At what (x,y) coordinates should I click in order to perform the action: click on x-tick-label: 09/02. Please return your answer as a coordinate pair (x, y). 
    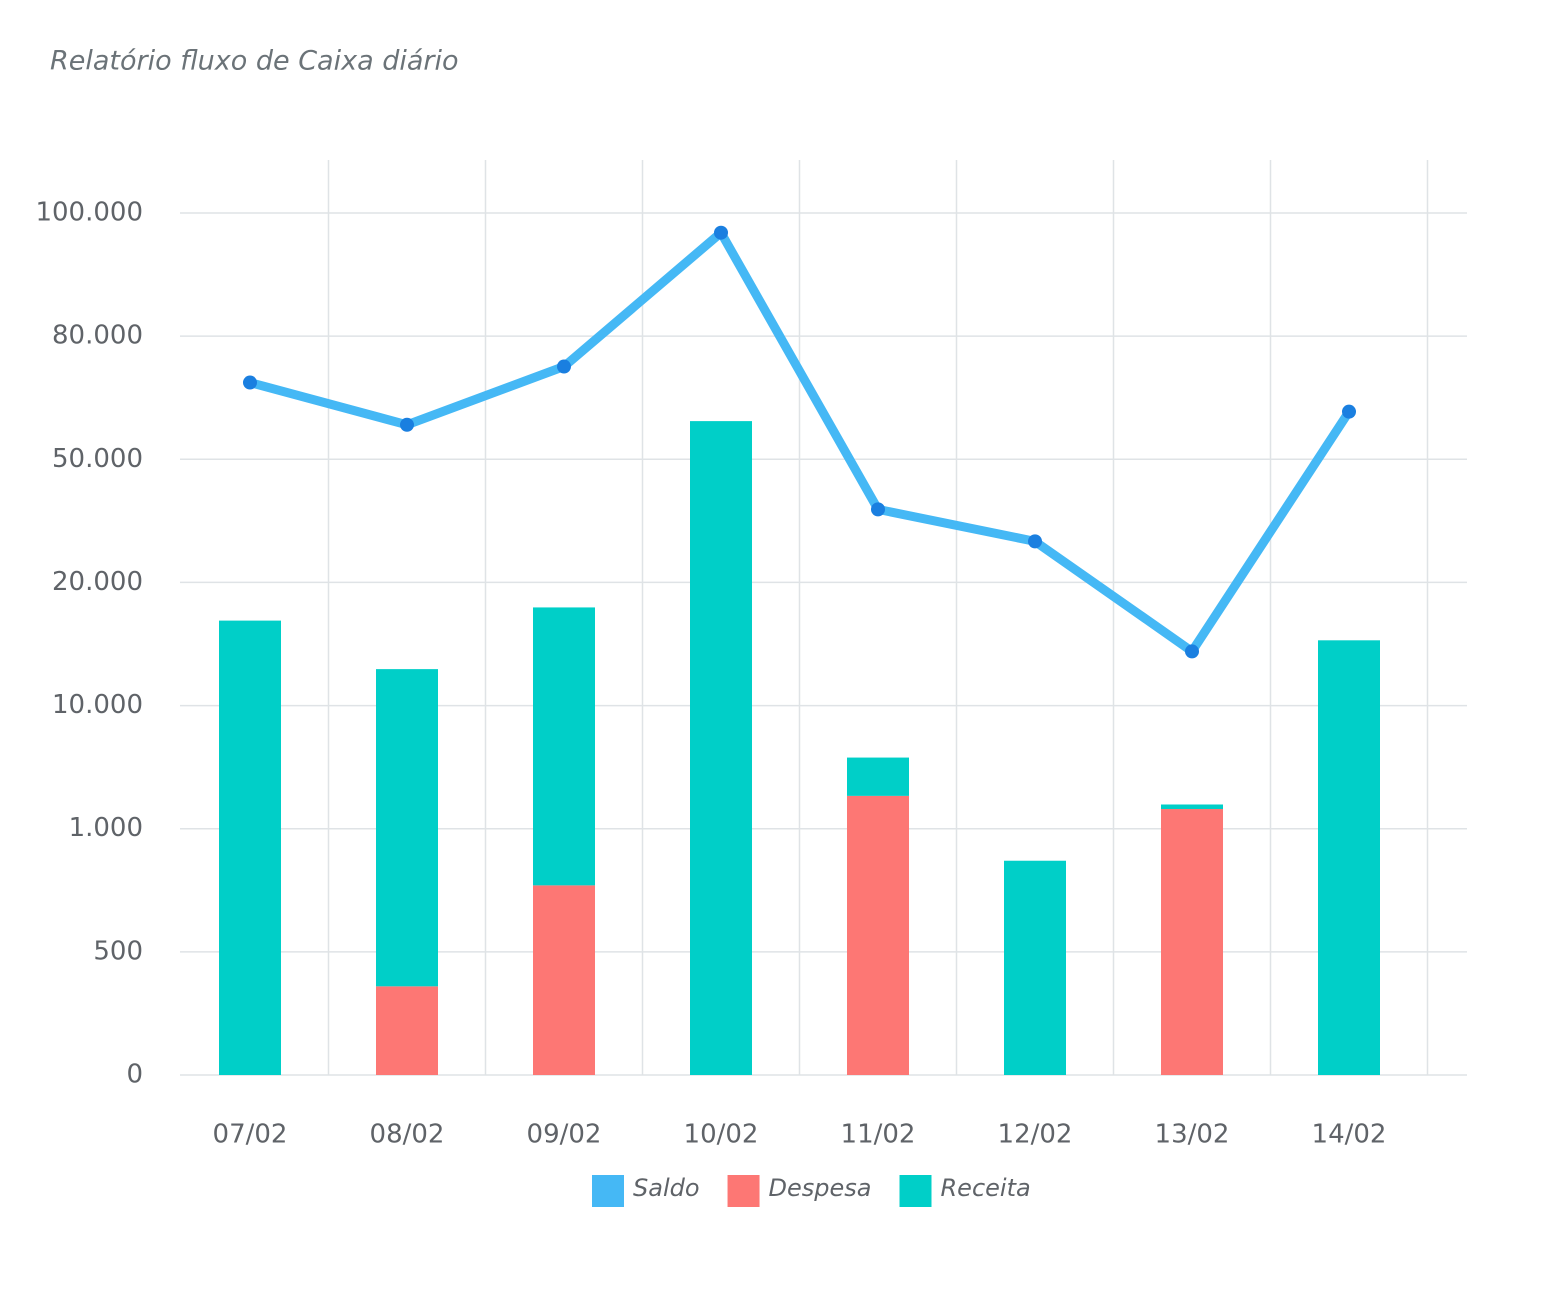
    Looking at the image, I should click on (564, 1135).